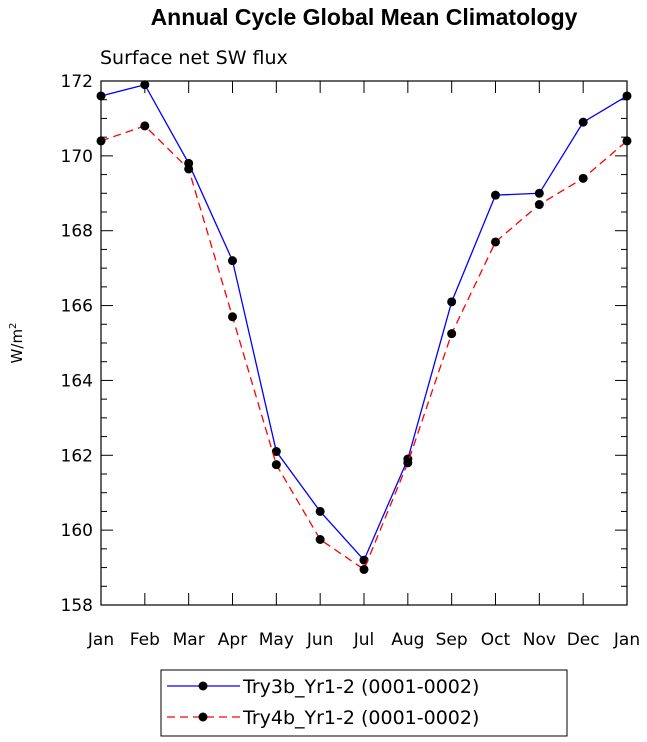 This screenshot has height=742, width=647. Describe the element at coordinates (539, 640) in the screenshot. I see `x-tick-label: Nov` at that location.